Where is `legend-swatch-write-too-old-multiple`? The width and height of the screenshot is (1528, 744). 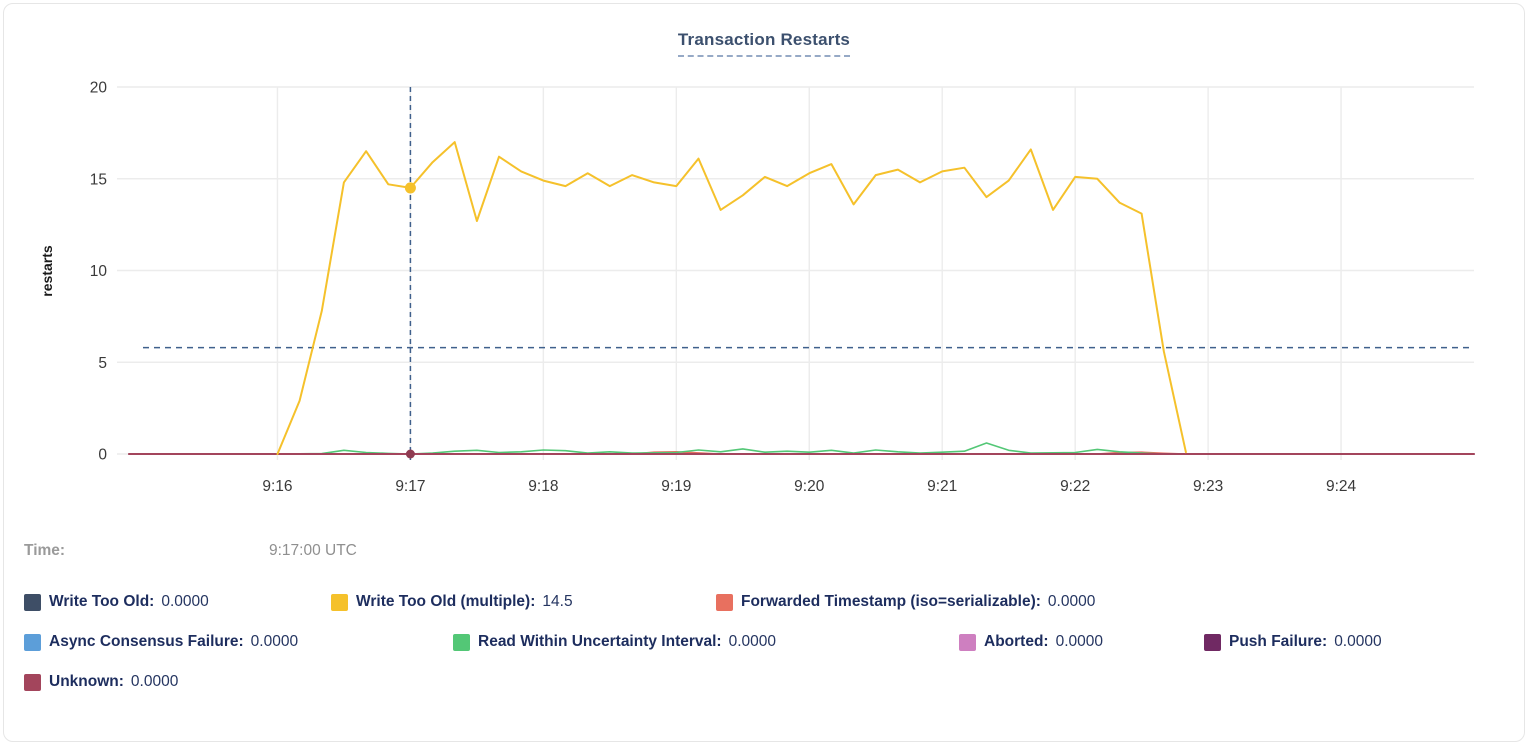
legend-swatch-write-too-old-multiple is located at coordinates (339, 602).